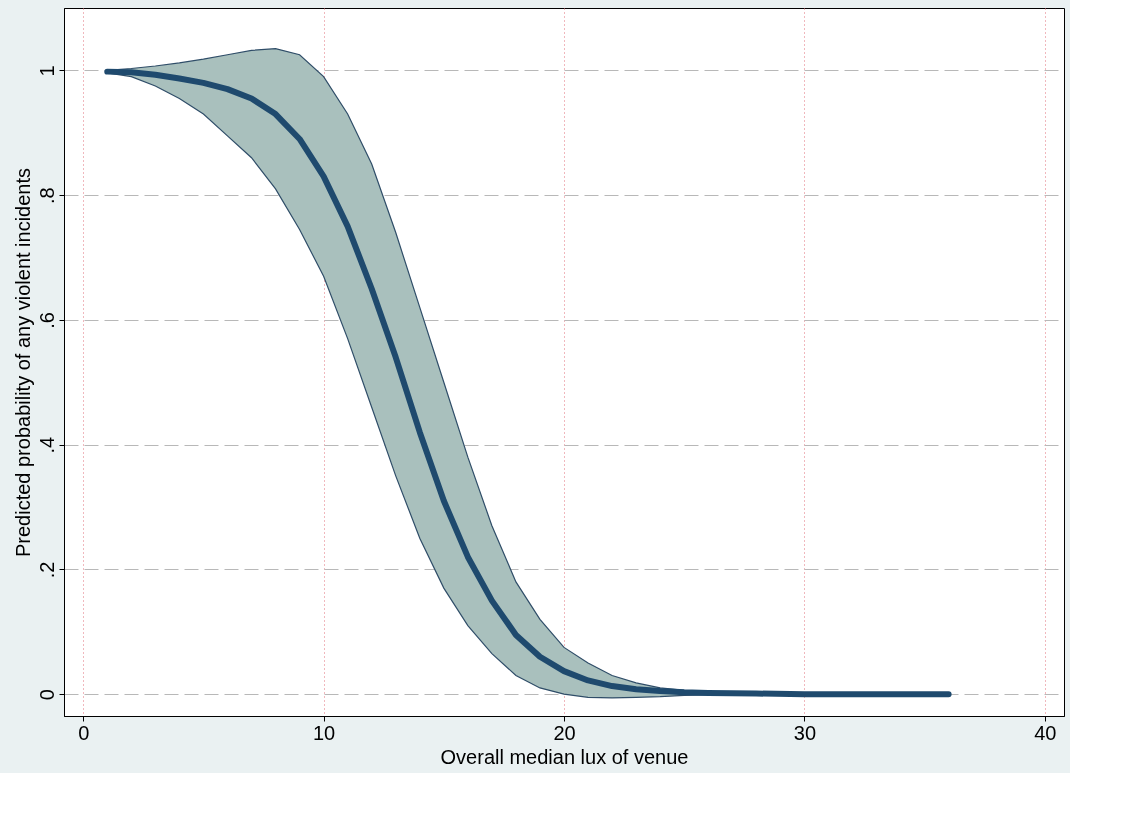 This screenshot has height=828, width=1132. I want to click on x-tick-label: 10, so click(324, 732).